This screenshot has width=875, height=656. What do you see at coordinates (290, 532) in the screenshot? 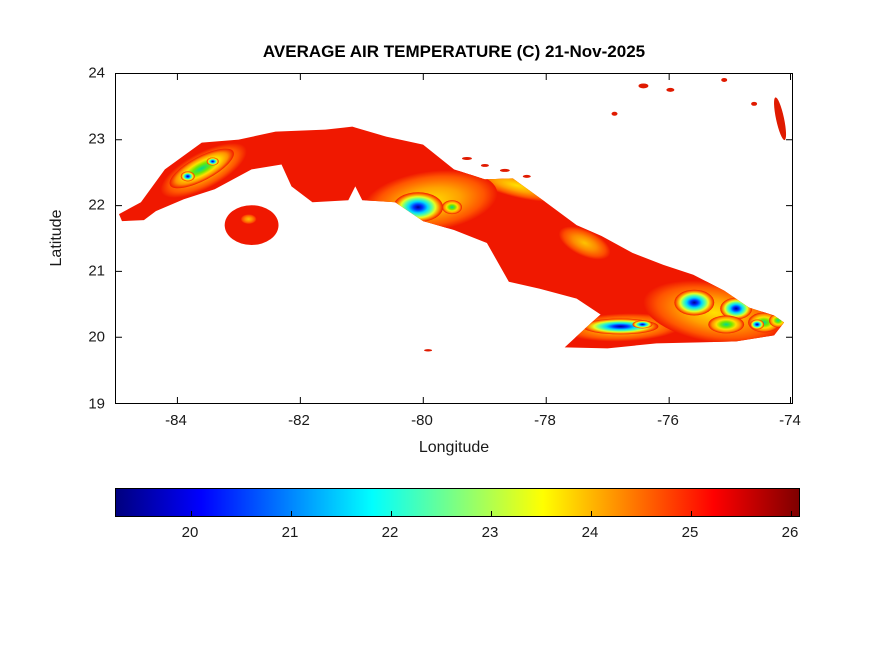
I see `colorbar-tick-label: 21` at bounding box center [290, 532].